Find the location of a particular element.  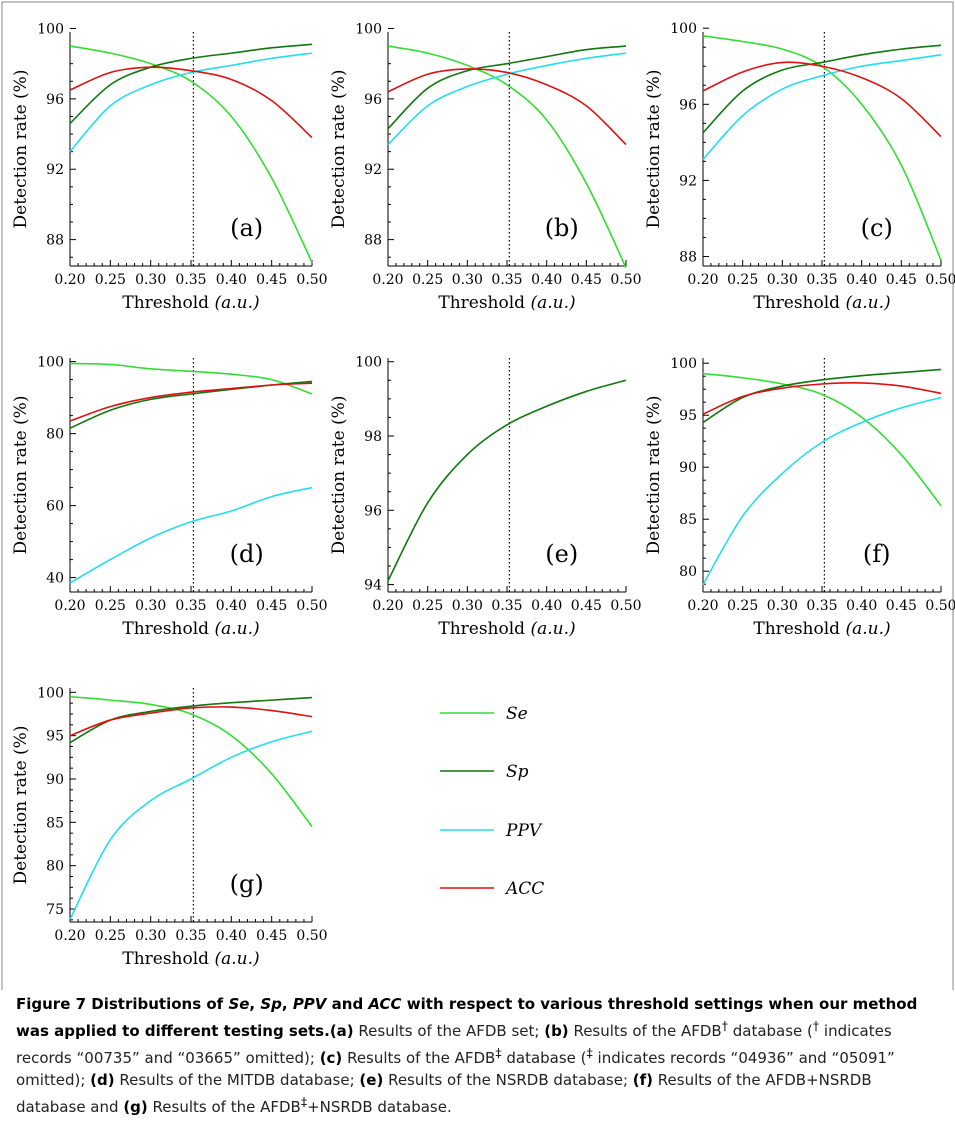

series-line-se-d is located at coordinates (191, 378).